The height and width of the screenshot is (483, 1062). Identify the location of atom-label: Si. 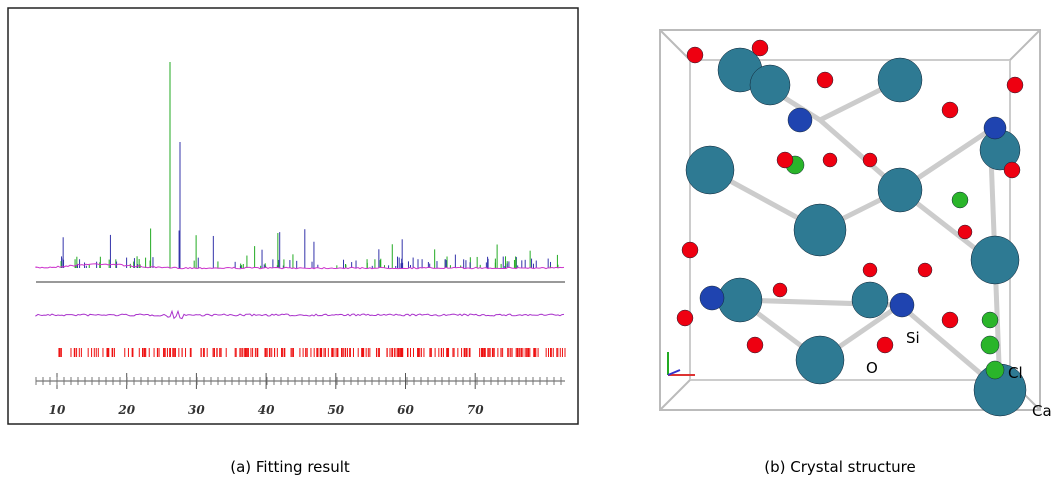
(913, 338).